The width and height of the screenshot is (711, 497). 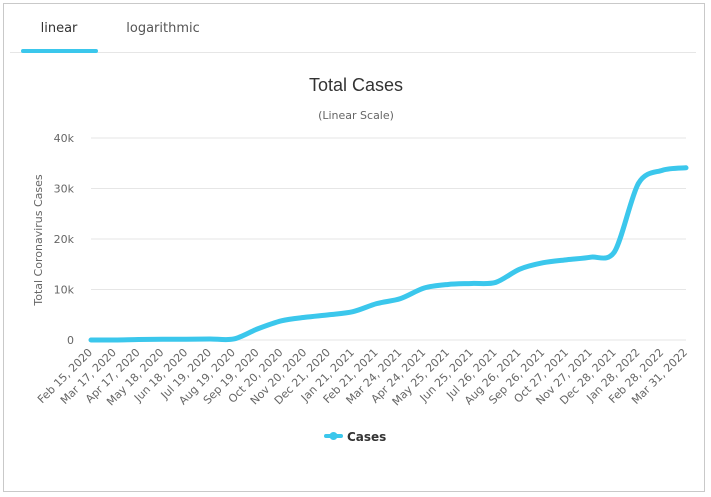 I want to click on y-tick-label: 10k, so click(x=64, y=290).